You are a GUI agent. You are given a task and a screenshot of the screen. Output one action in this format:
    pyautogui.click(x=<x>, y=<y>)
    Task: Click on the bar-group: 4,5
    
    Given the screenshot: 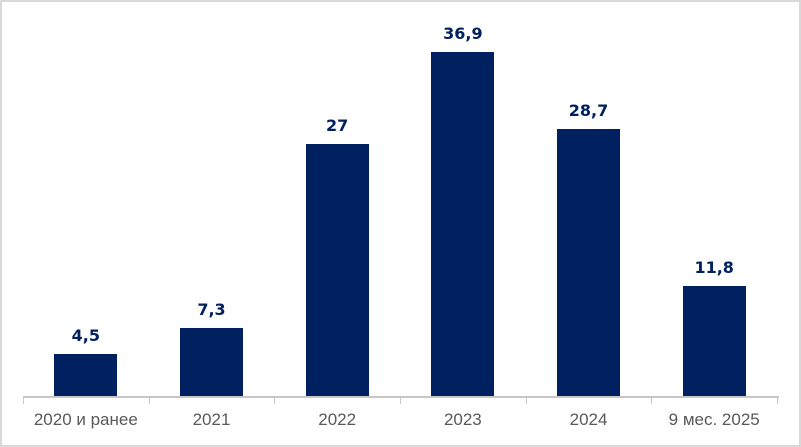 What is the action you would take?
    pyautogui.click(x=86, y=199)
    